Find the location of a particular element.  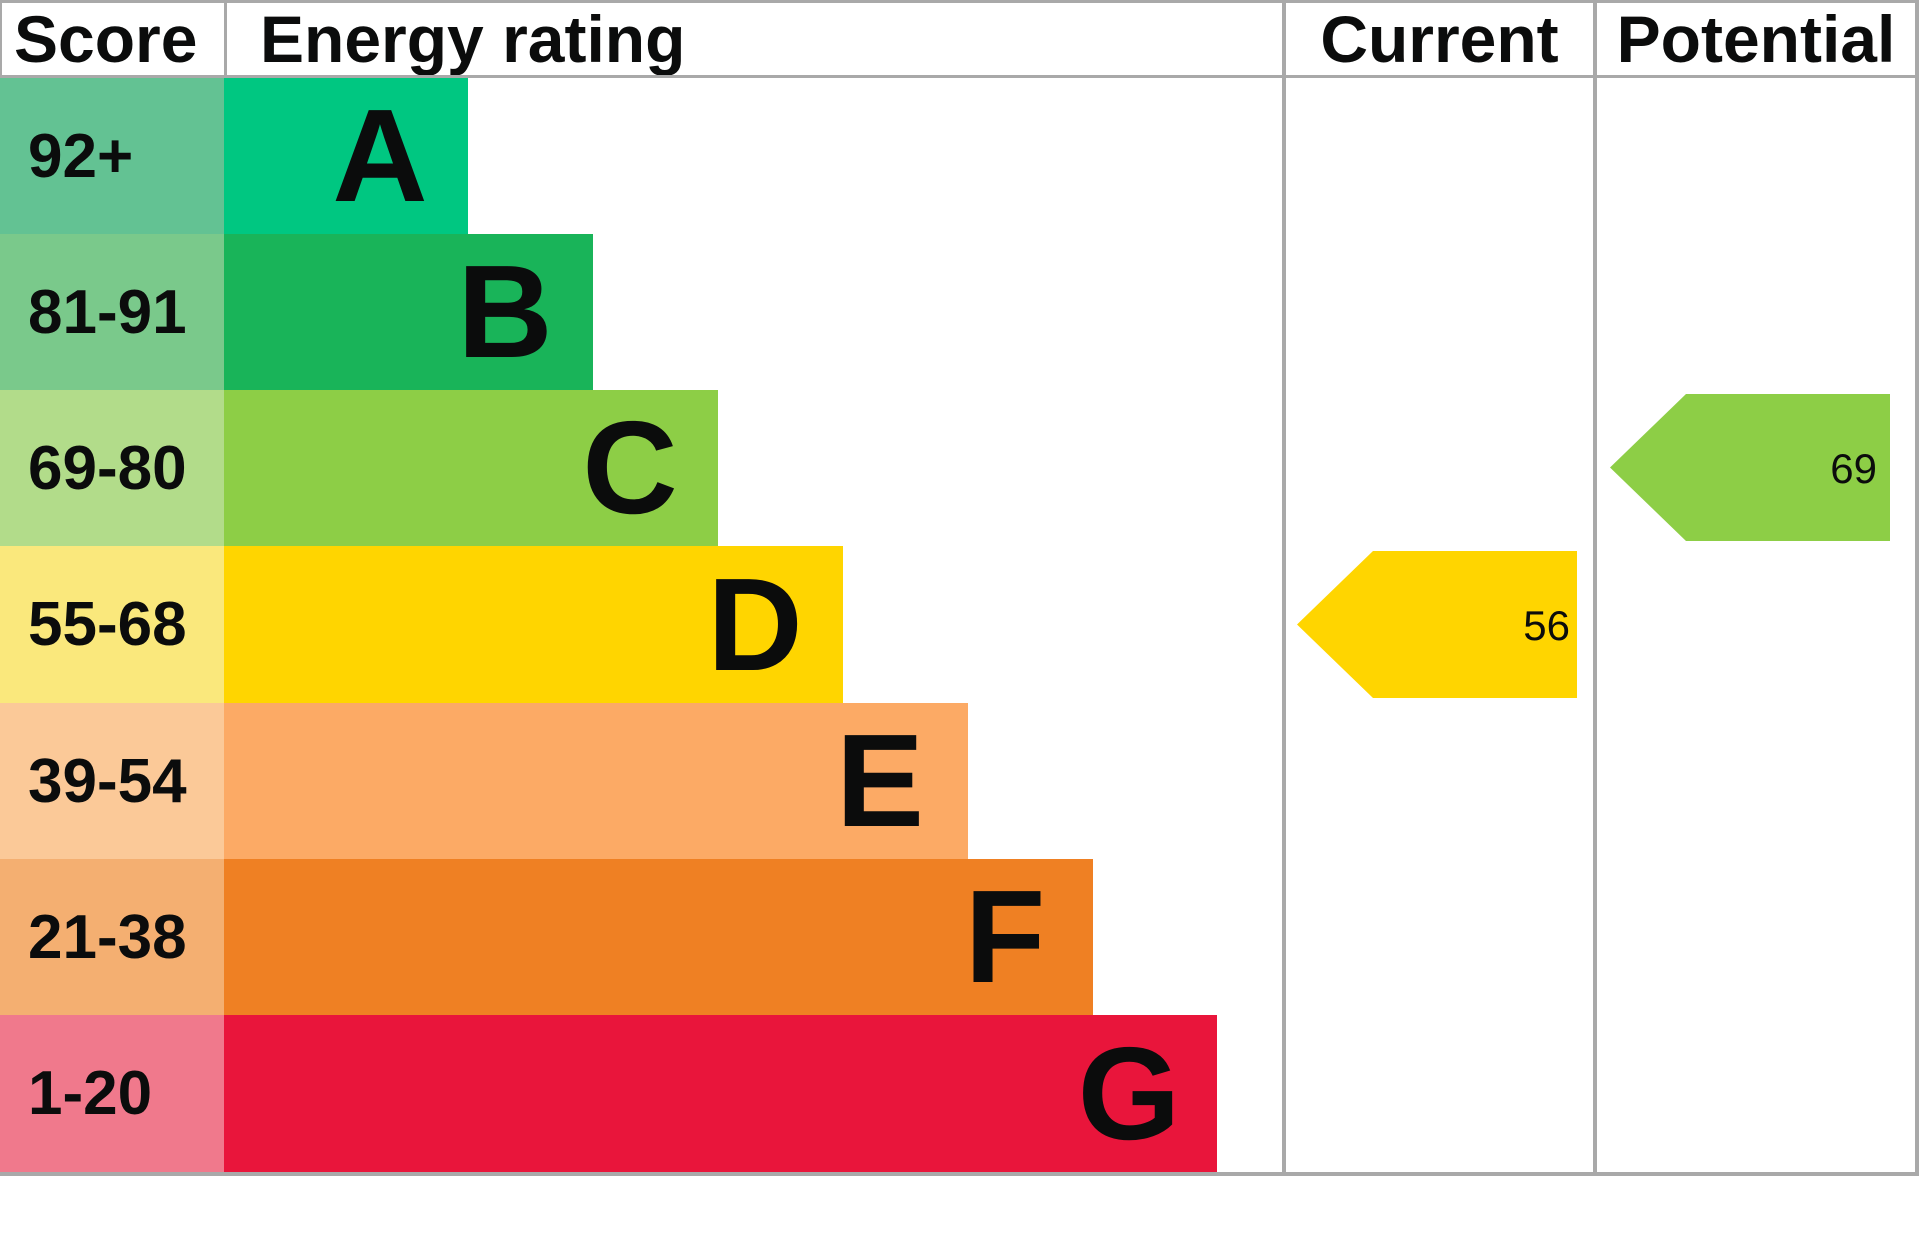

column-header-score: Score is located at coordinates (119, 39).